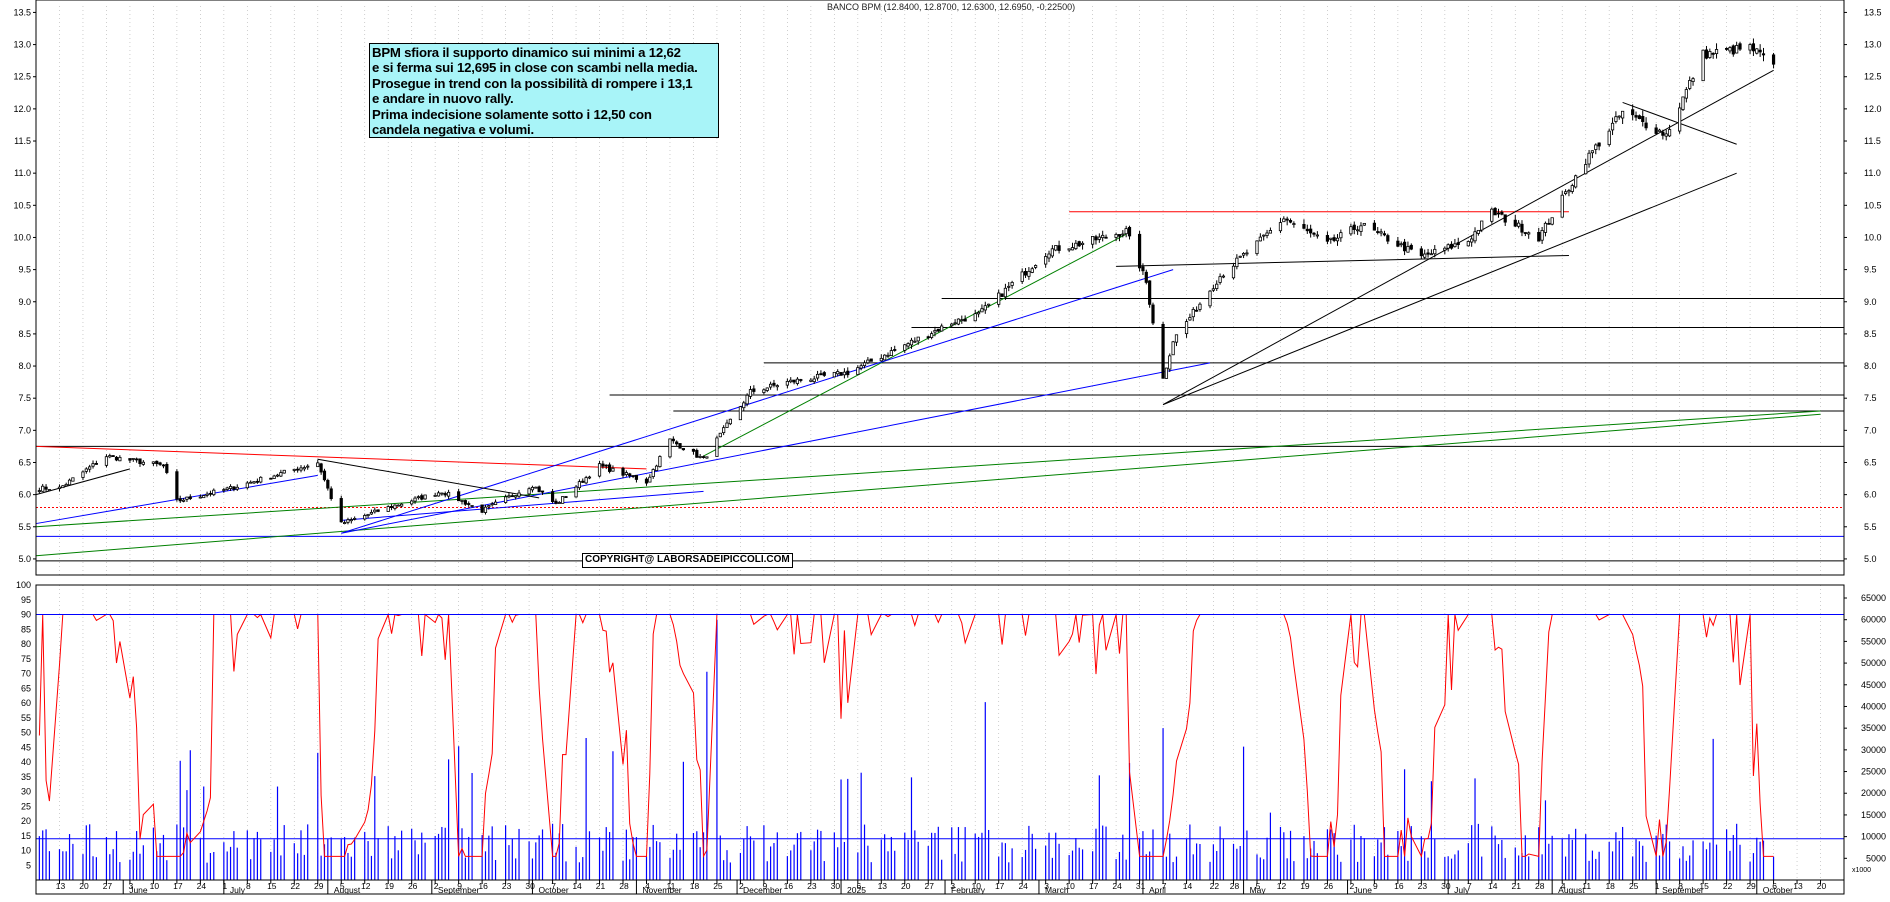 The height and width of the screenshot is (902, 1890). Describe the element at coordinates (1469, 886) in the screenshot. I see `date-tick-label: 7` at that location.